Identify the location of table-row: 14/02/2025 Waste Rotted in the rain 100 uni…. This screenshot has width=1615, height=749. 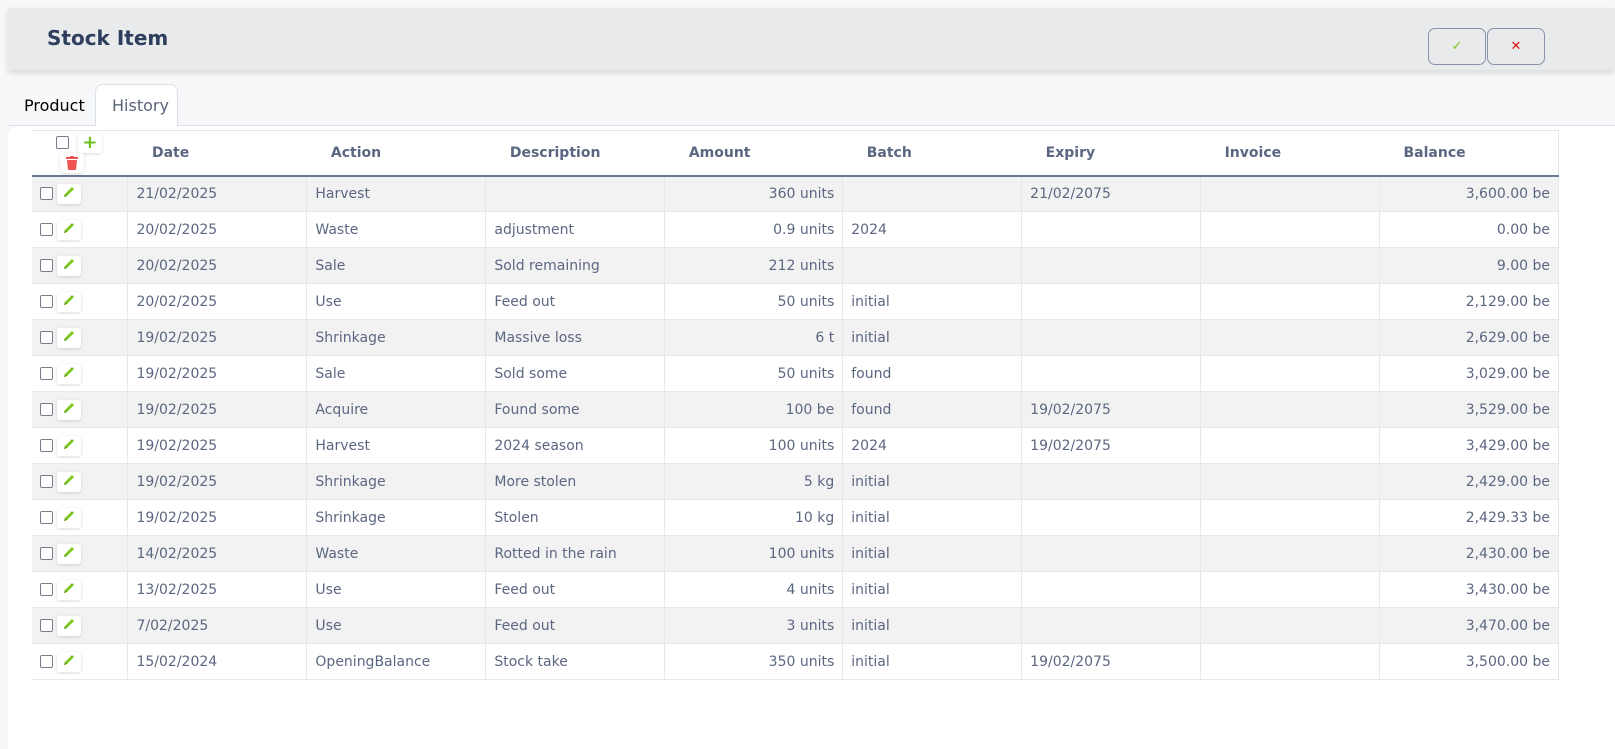
(795, 553).